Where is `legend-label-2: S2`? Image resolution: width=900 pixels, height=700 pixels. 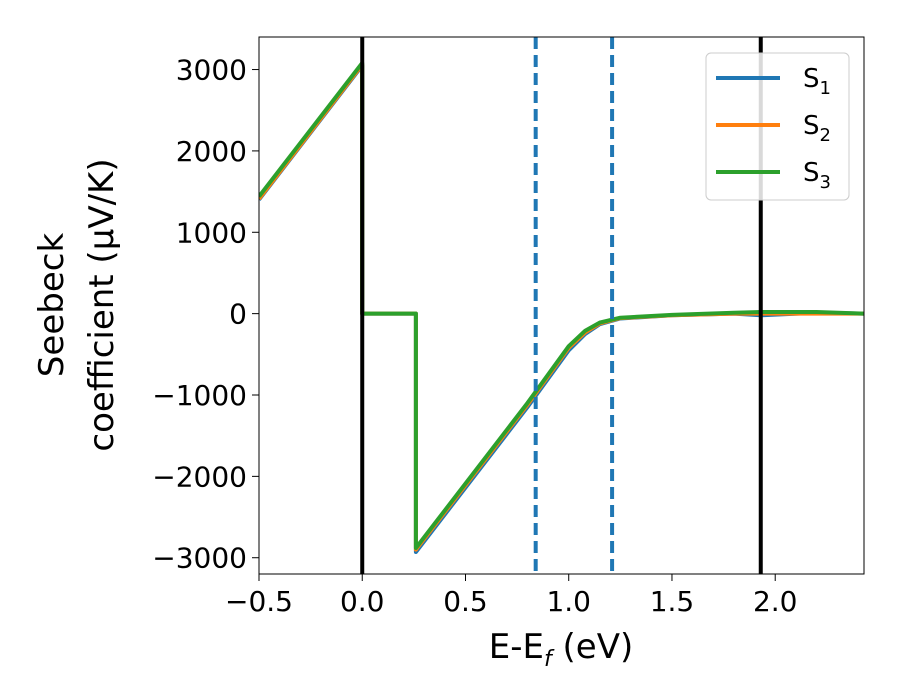 legend-label-2: S2 is located at coordinates (817, 128).